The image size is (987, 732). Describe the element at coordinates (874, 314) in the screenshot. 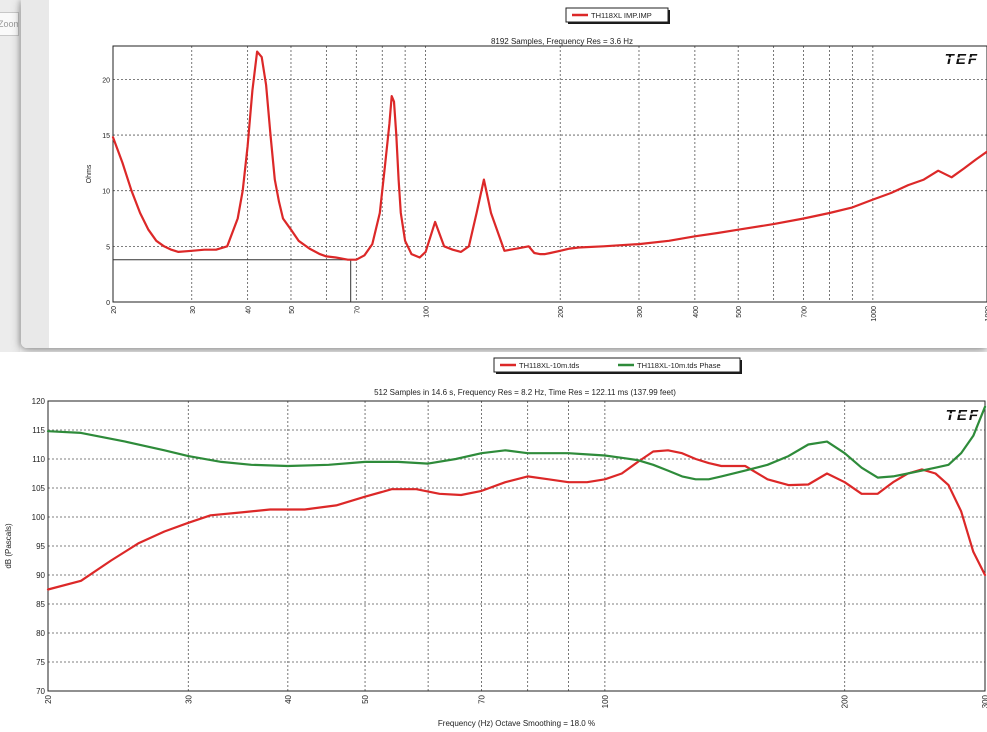

I see `x-tick-label: 1000` at that location.